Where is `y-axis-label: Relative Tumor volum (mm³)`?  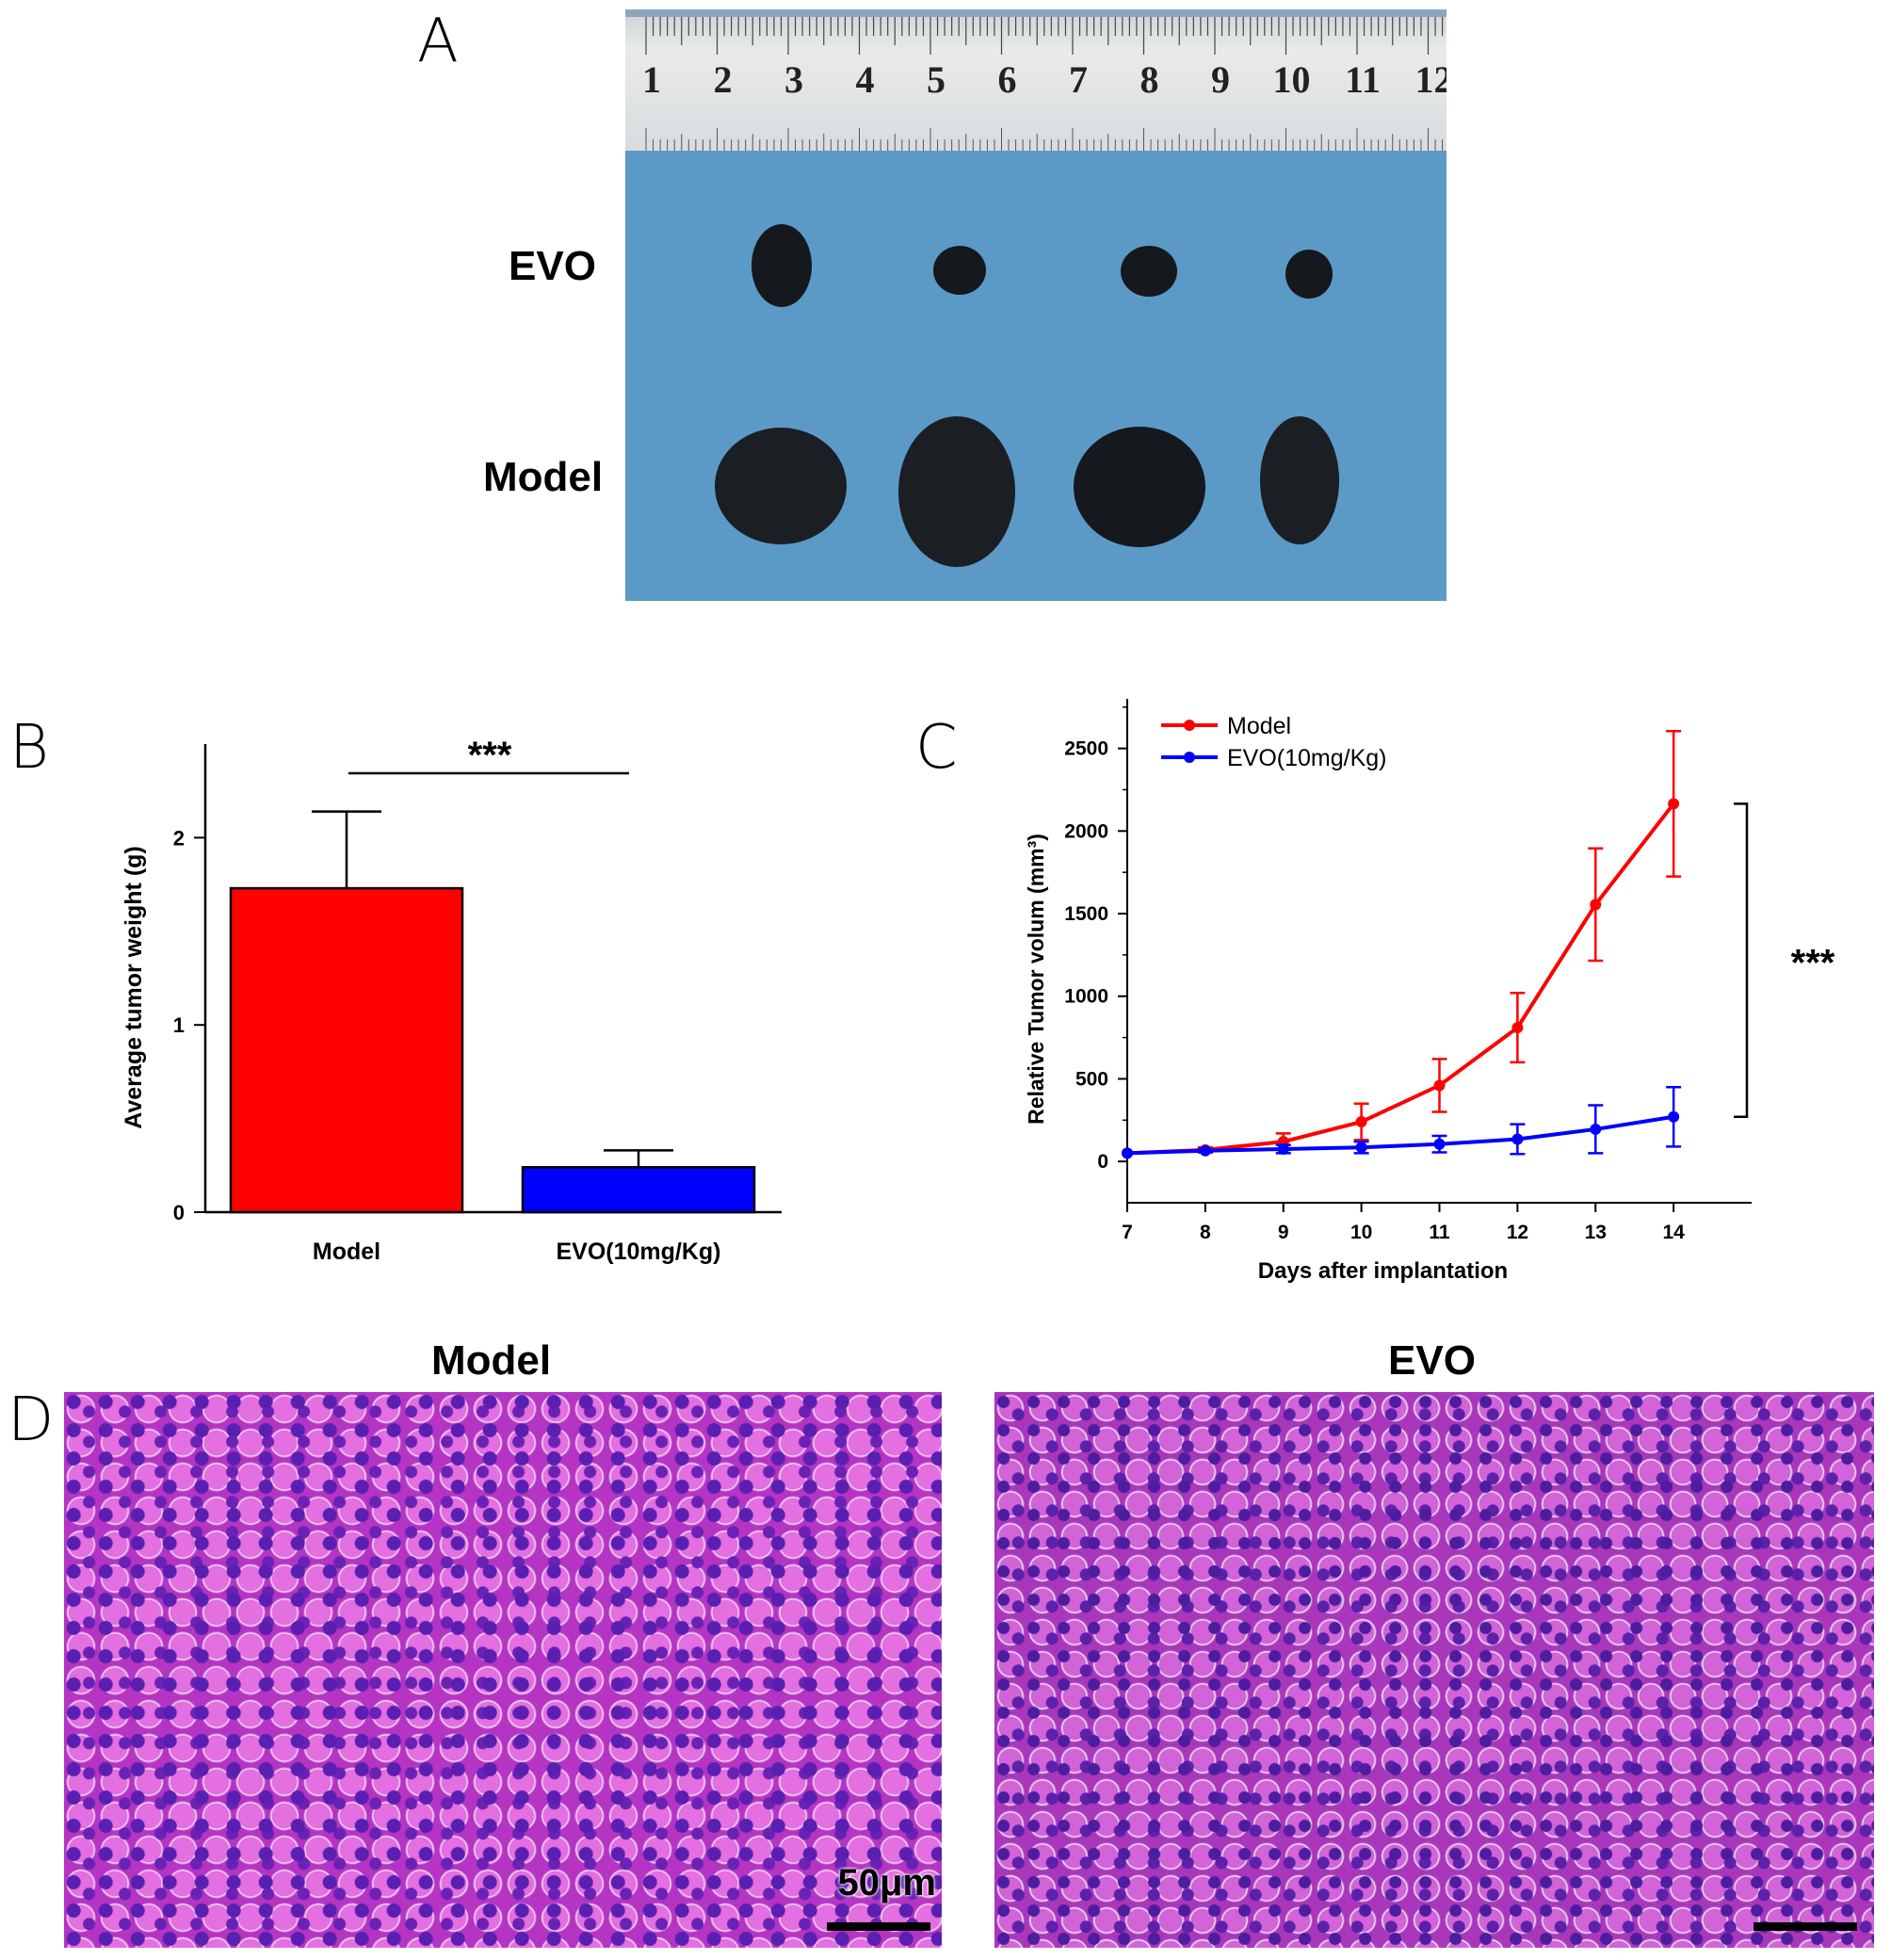 y-axis-label: Relative Tumor volum (mm³) is located at coordinates (1036, 979).